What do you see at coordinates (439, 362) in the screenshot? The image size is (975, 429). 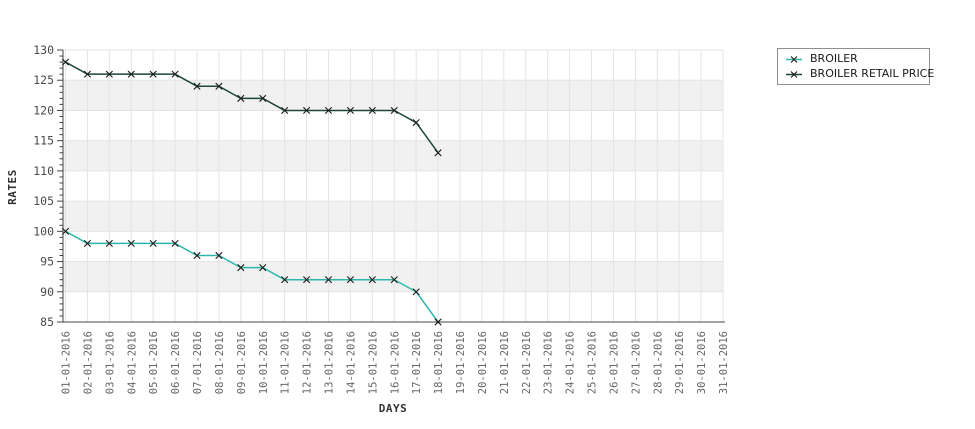 I see `x-tick-label: 18-01-2016` at bounding box center [439, 362].